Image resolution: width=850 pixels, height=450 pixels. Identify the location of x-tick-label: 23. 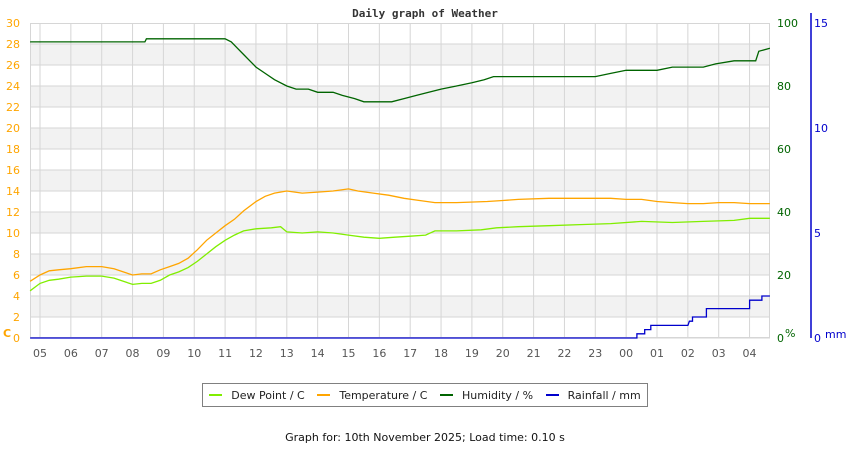
(595, 353).